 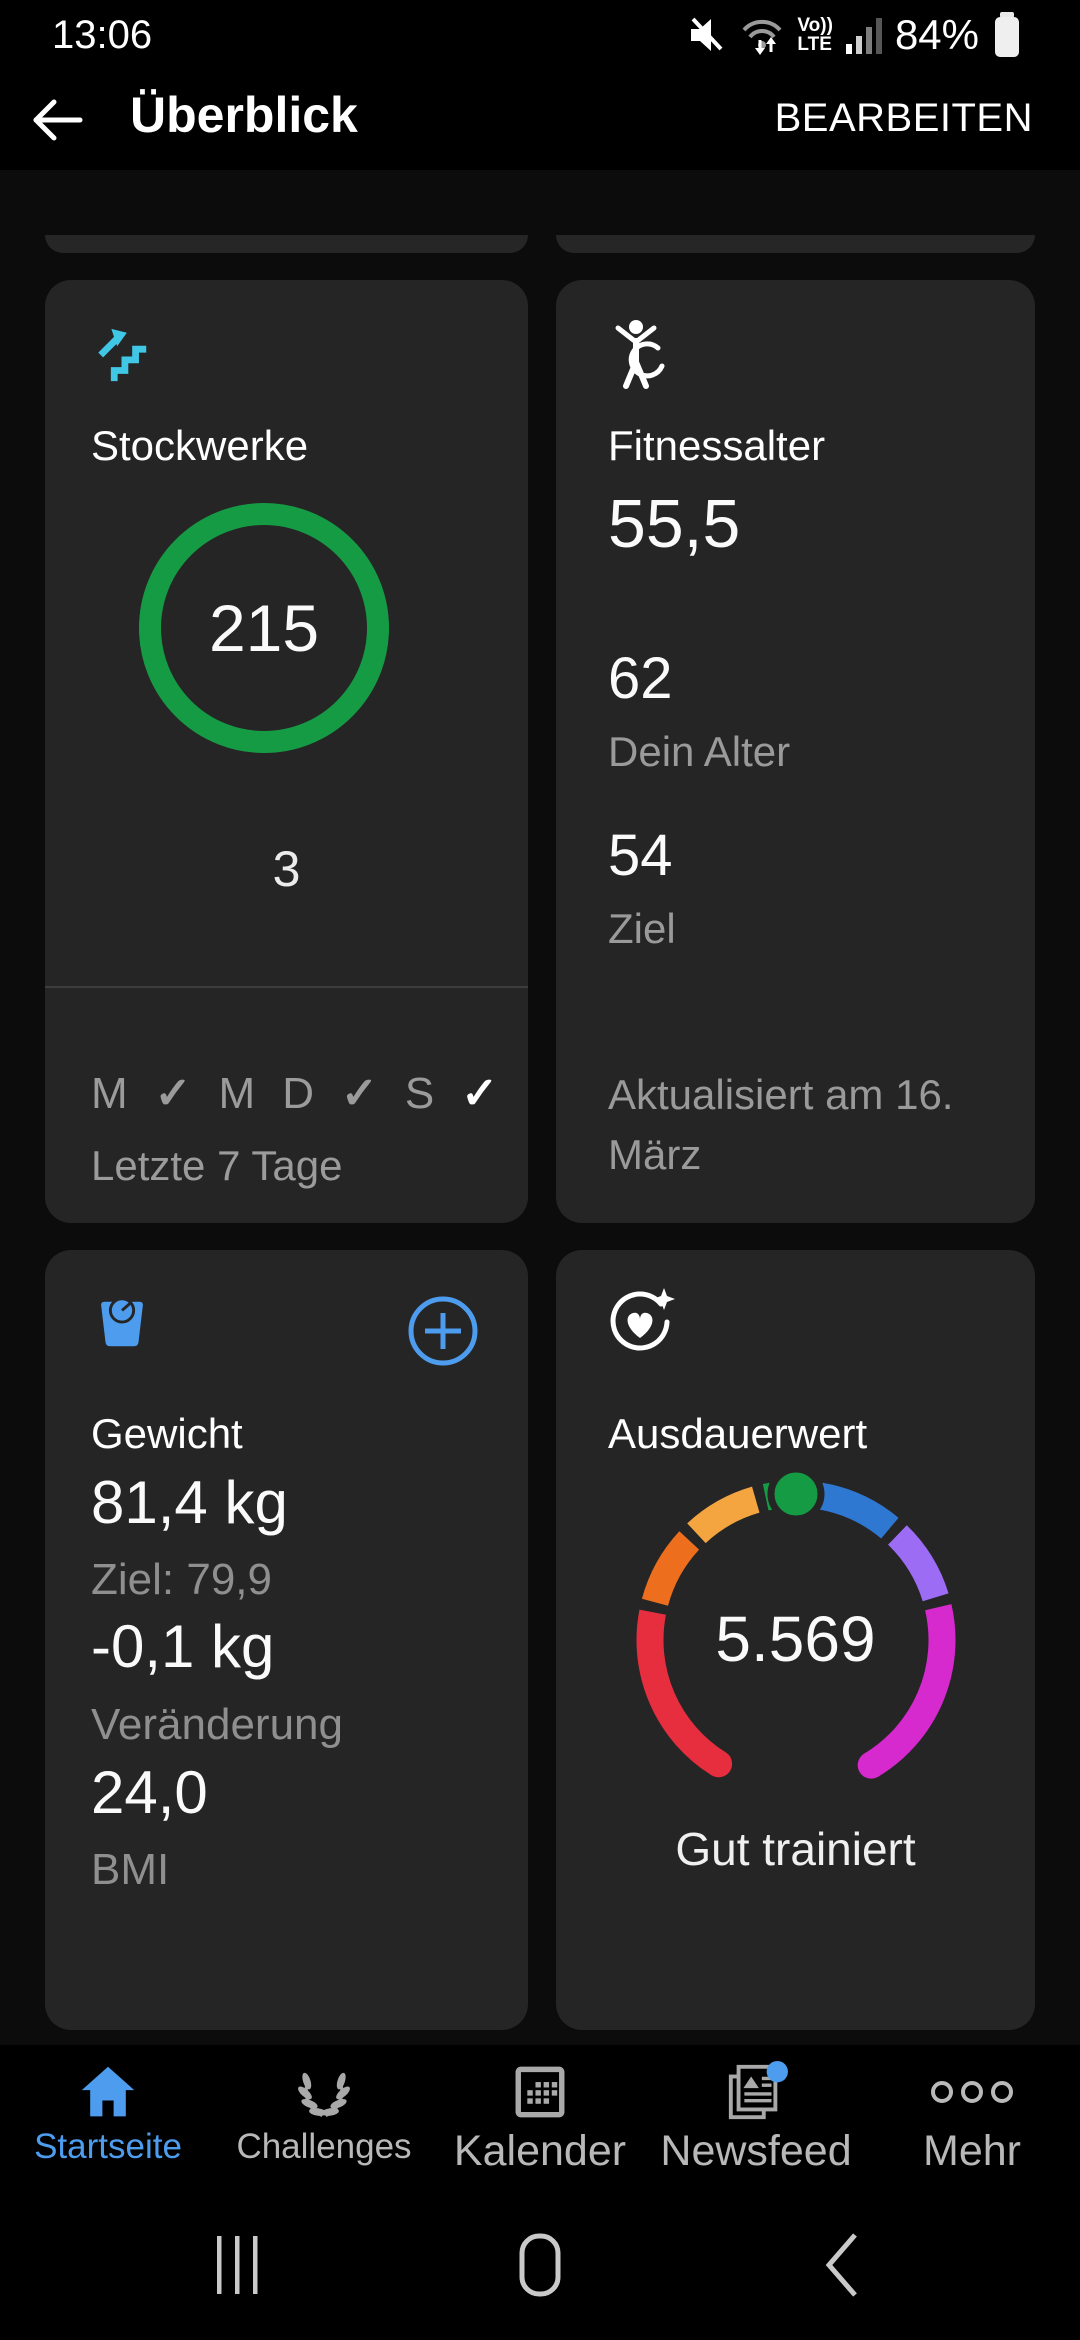 I want to click on back-button, so click(x=842, y=2265).